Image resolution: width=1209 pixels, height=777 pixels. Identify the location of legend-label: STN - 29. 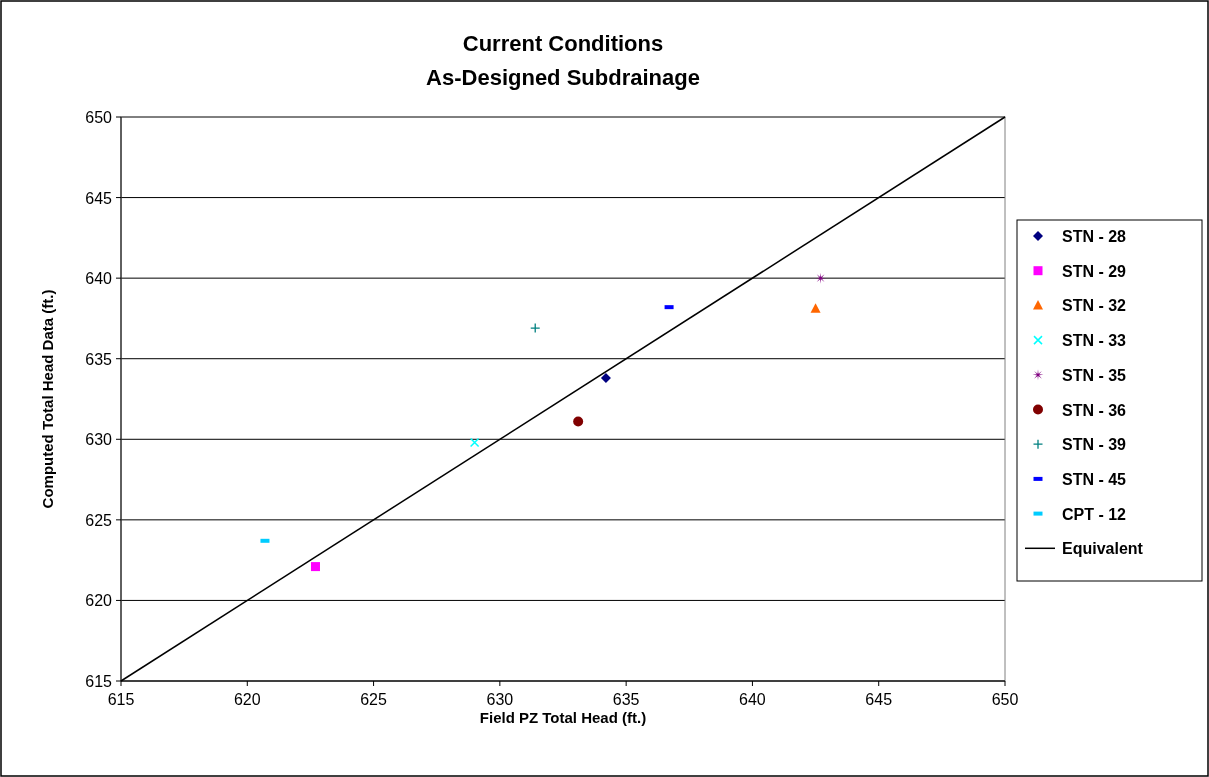
(1094, 271).